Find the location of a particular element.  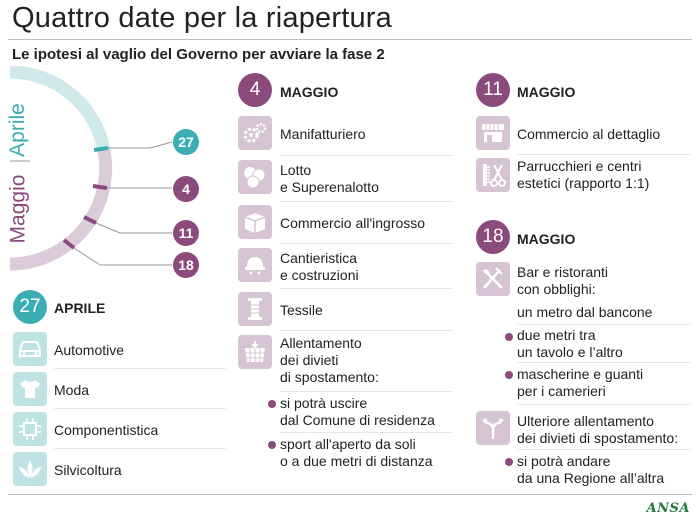

may4-item-5: Allentamento dei divieti di spostamento: is located at coordinates (329, 360).